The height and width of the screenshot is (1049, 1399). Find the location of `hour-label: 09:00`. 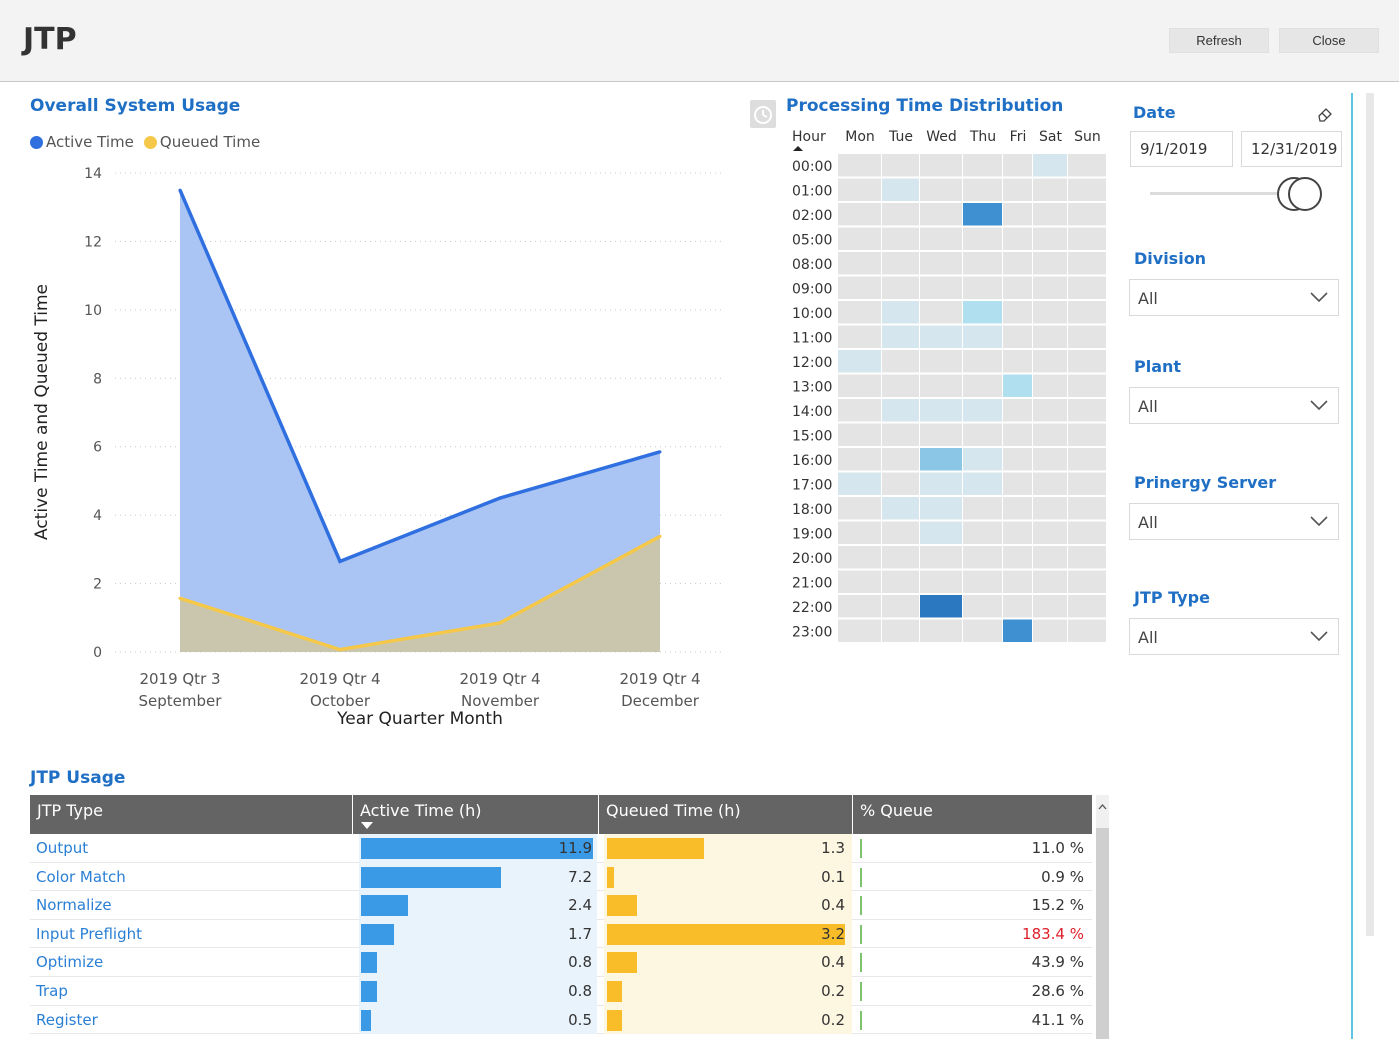

hour-label: 09:00 is located at coordinates (812, 290).